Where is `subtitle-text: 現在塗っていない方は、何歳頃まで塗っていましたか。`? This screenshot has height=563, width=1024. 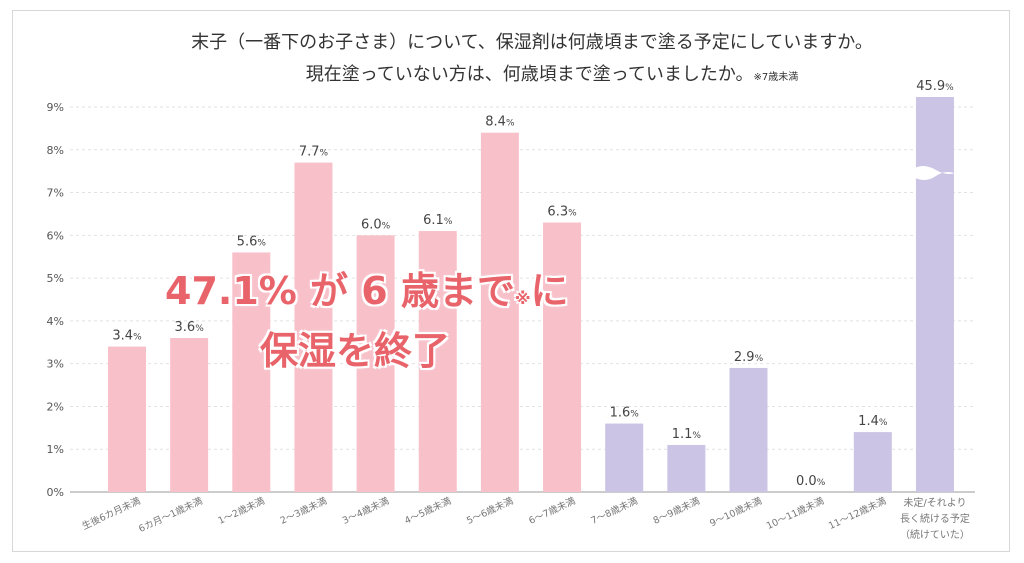 subtitle-text: 現在塗っていない方は、何歳頃まで塗っていましたか。 is located at coordinates (529, 74).